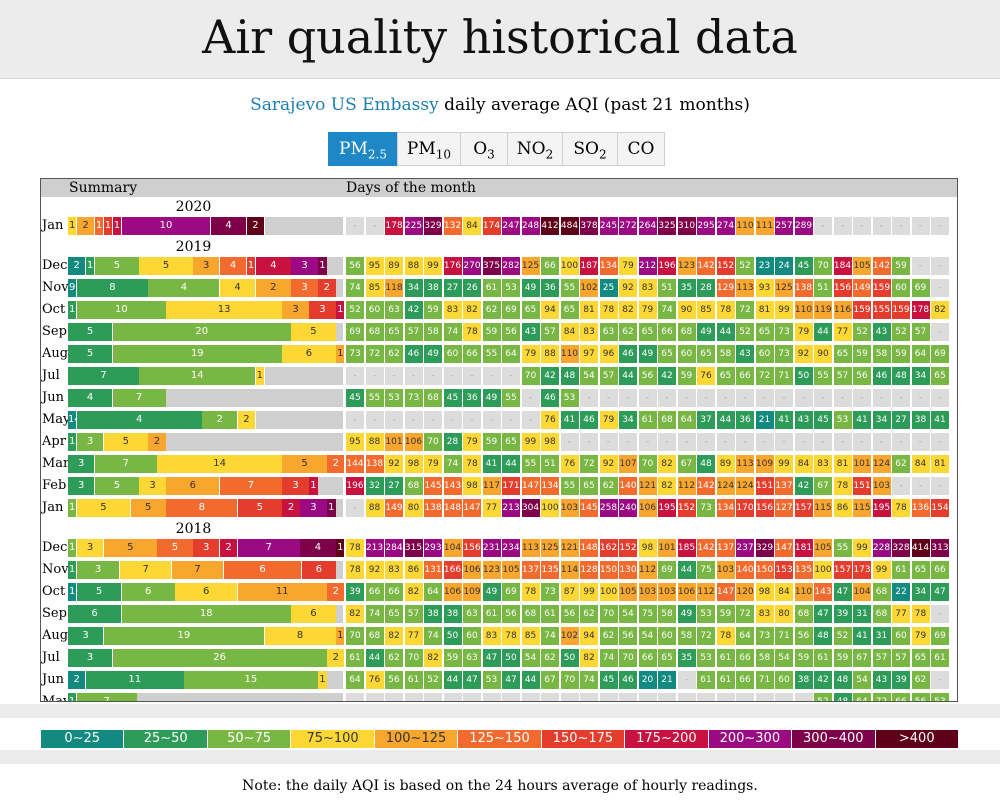 This screenshot has width=1000, height=800. I want to click on day-cell: 42, so click(413, 310).